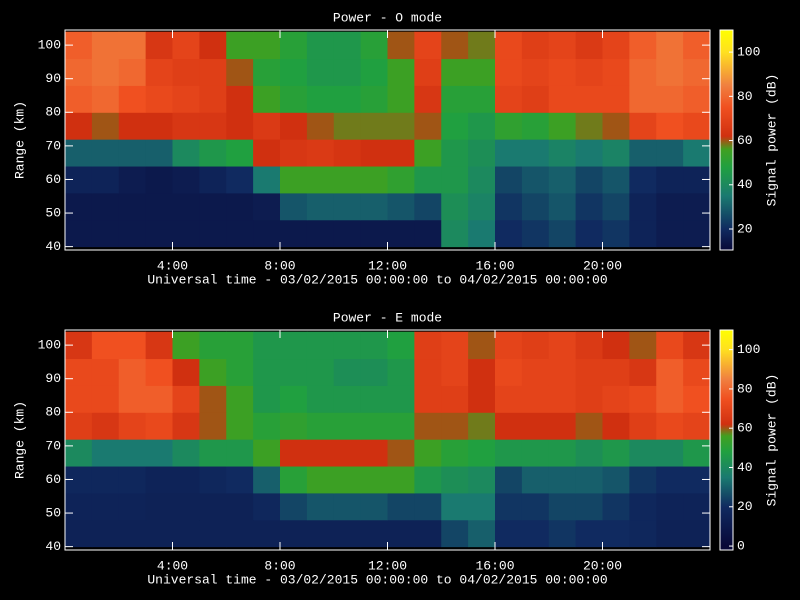 The width and height of the screenshot is (800, 600). What do you see at coordinates (53, 78) in the screenshot?
I see `y-tick-label: 90` at bounding box center [53, 78].